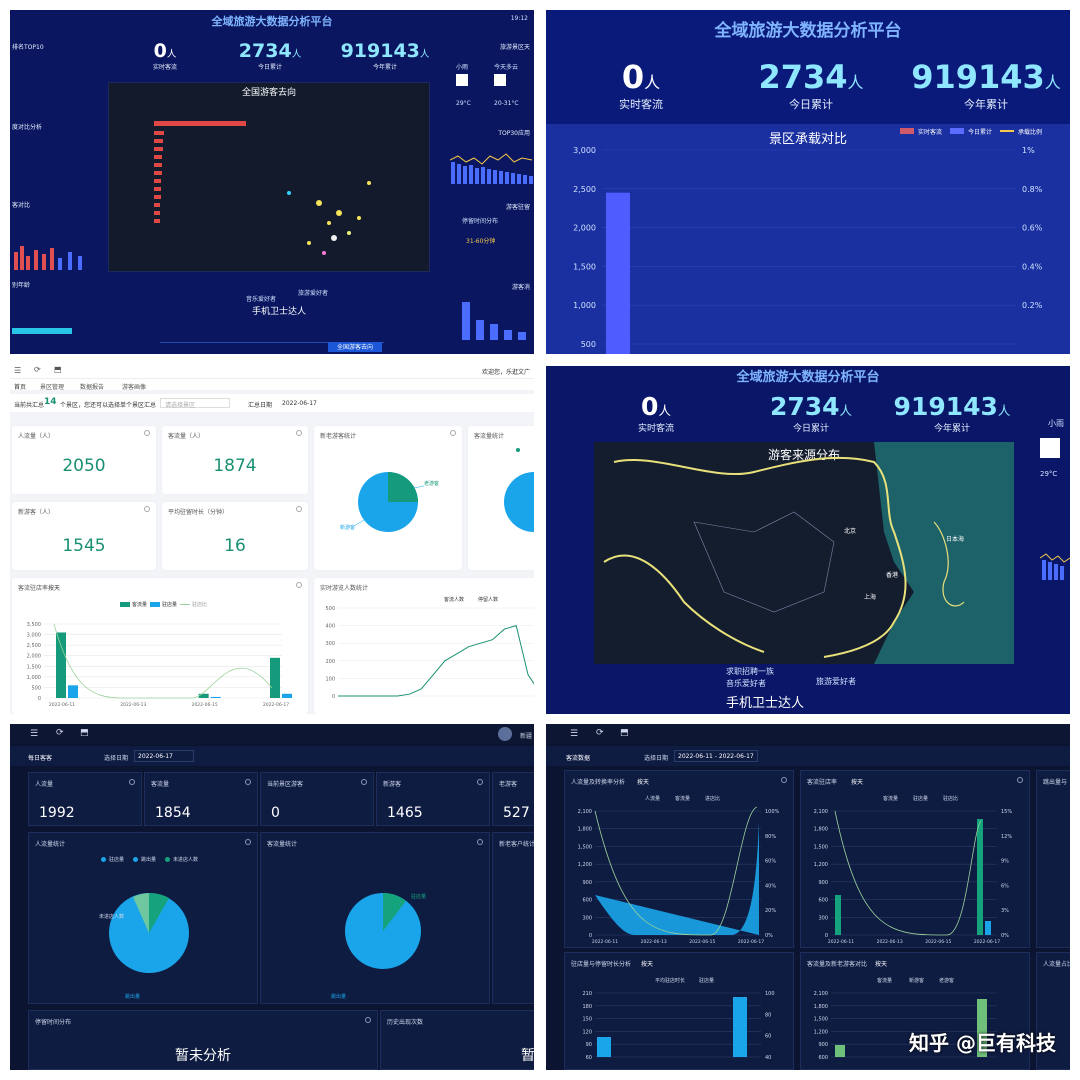 The width and height of the screenshot is (1080, 1080). What do you see at coordinates (57, 813) in the screenshot?
I see `card-value: 1992` at bounding box center [57, 813].